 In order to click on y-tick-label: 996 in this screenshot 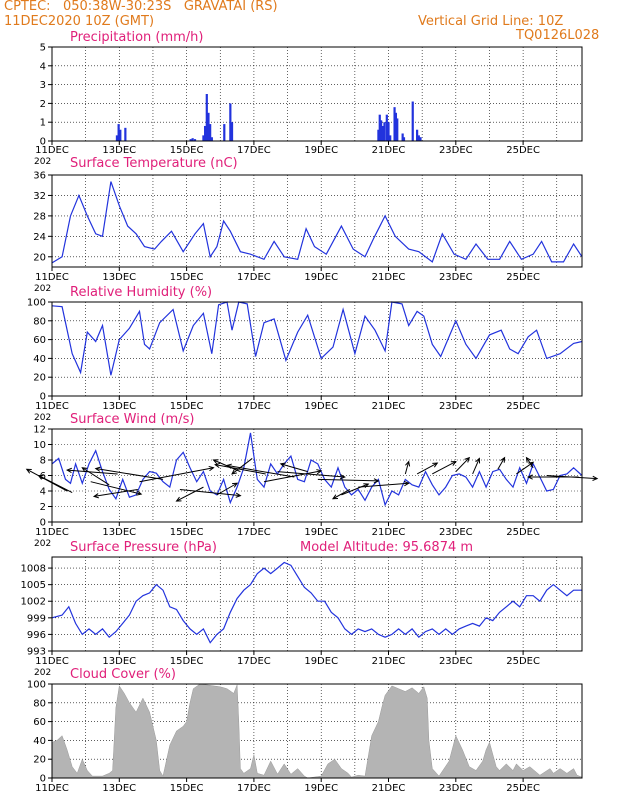, I will do `click(36, 635)`.